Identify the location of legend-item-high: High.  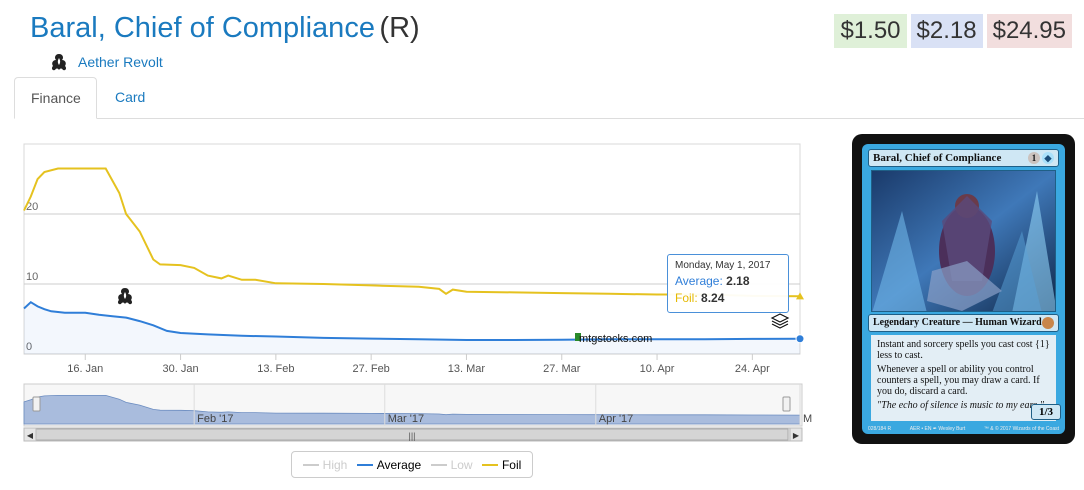
(325, 464).